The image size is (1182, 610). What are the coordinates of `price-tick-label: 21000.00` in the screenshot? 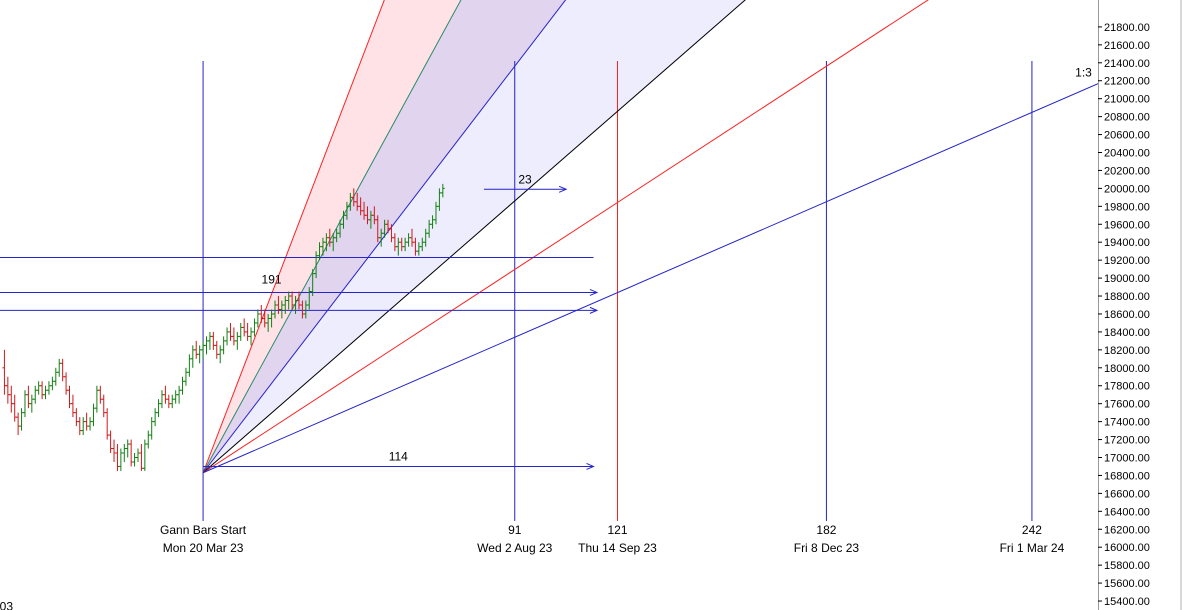 It's located at (1127, 100).